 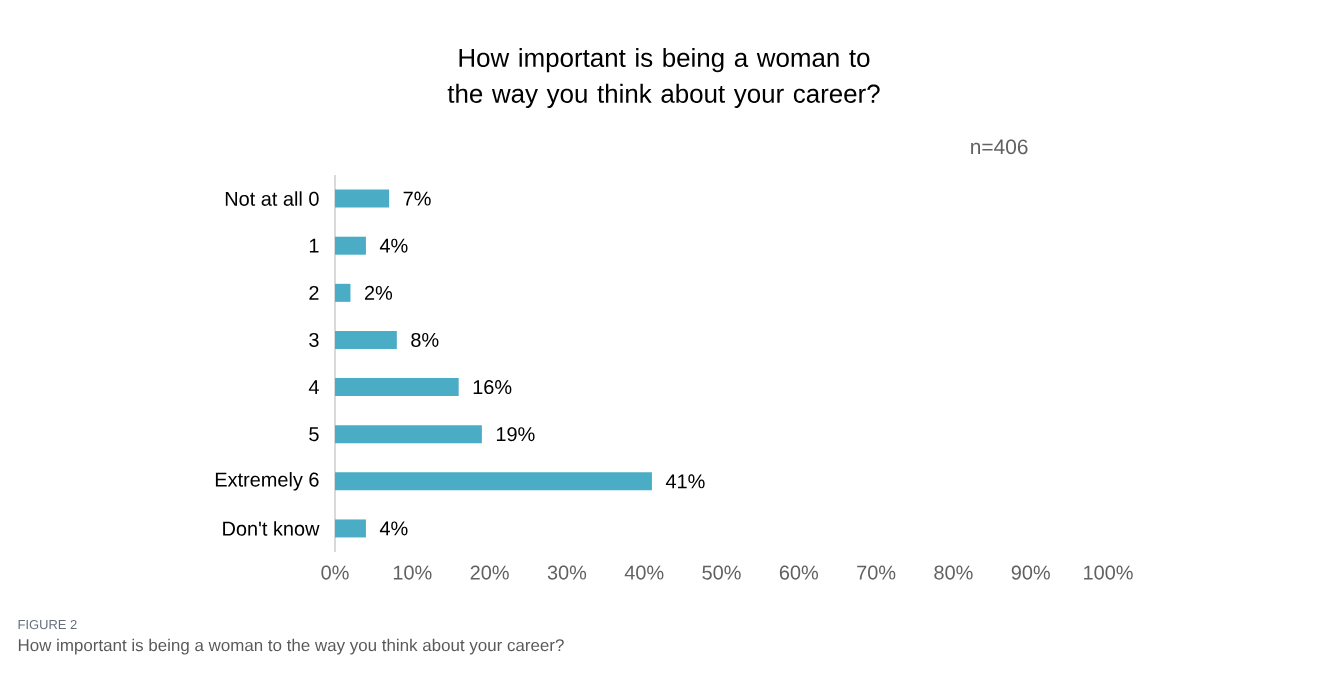 What do you see at coordinates (378, 292) in the screenshot?
I see `data-label: 2%` at bounding box center [378, 292].